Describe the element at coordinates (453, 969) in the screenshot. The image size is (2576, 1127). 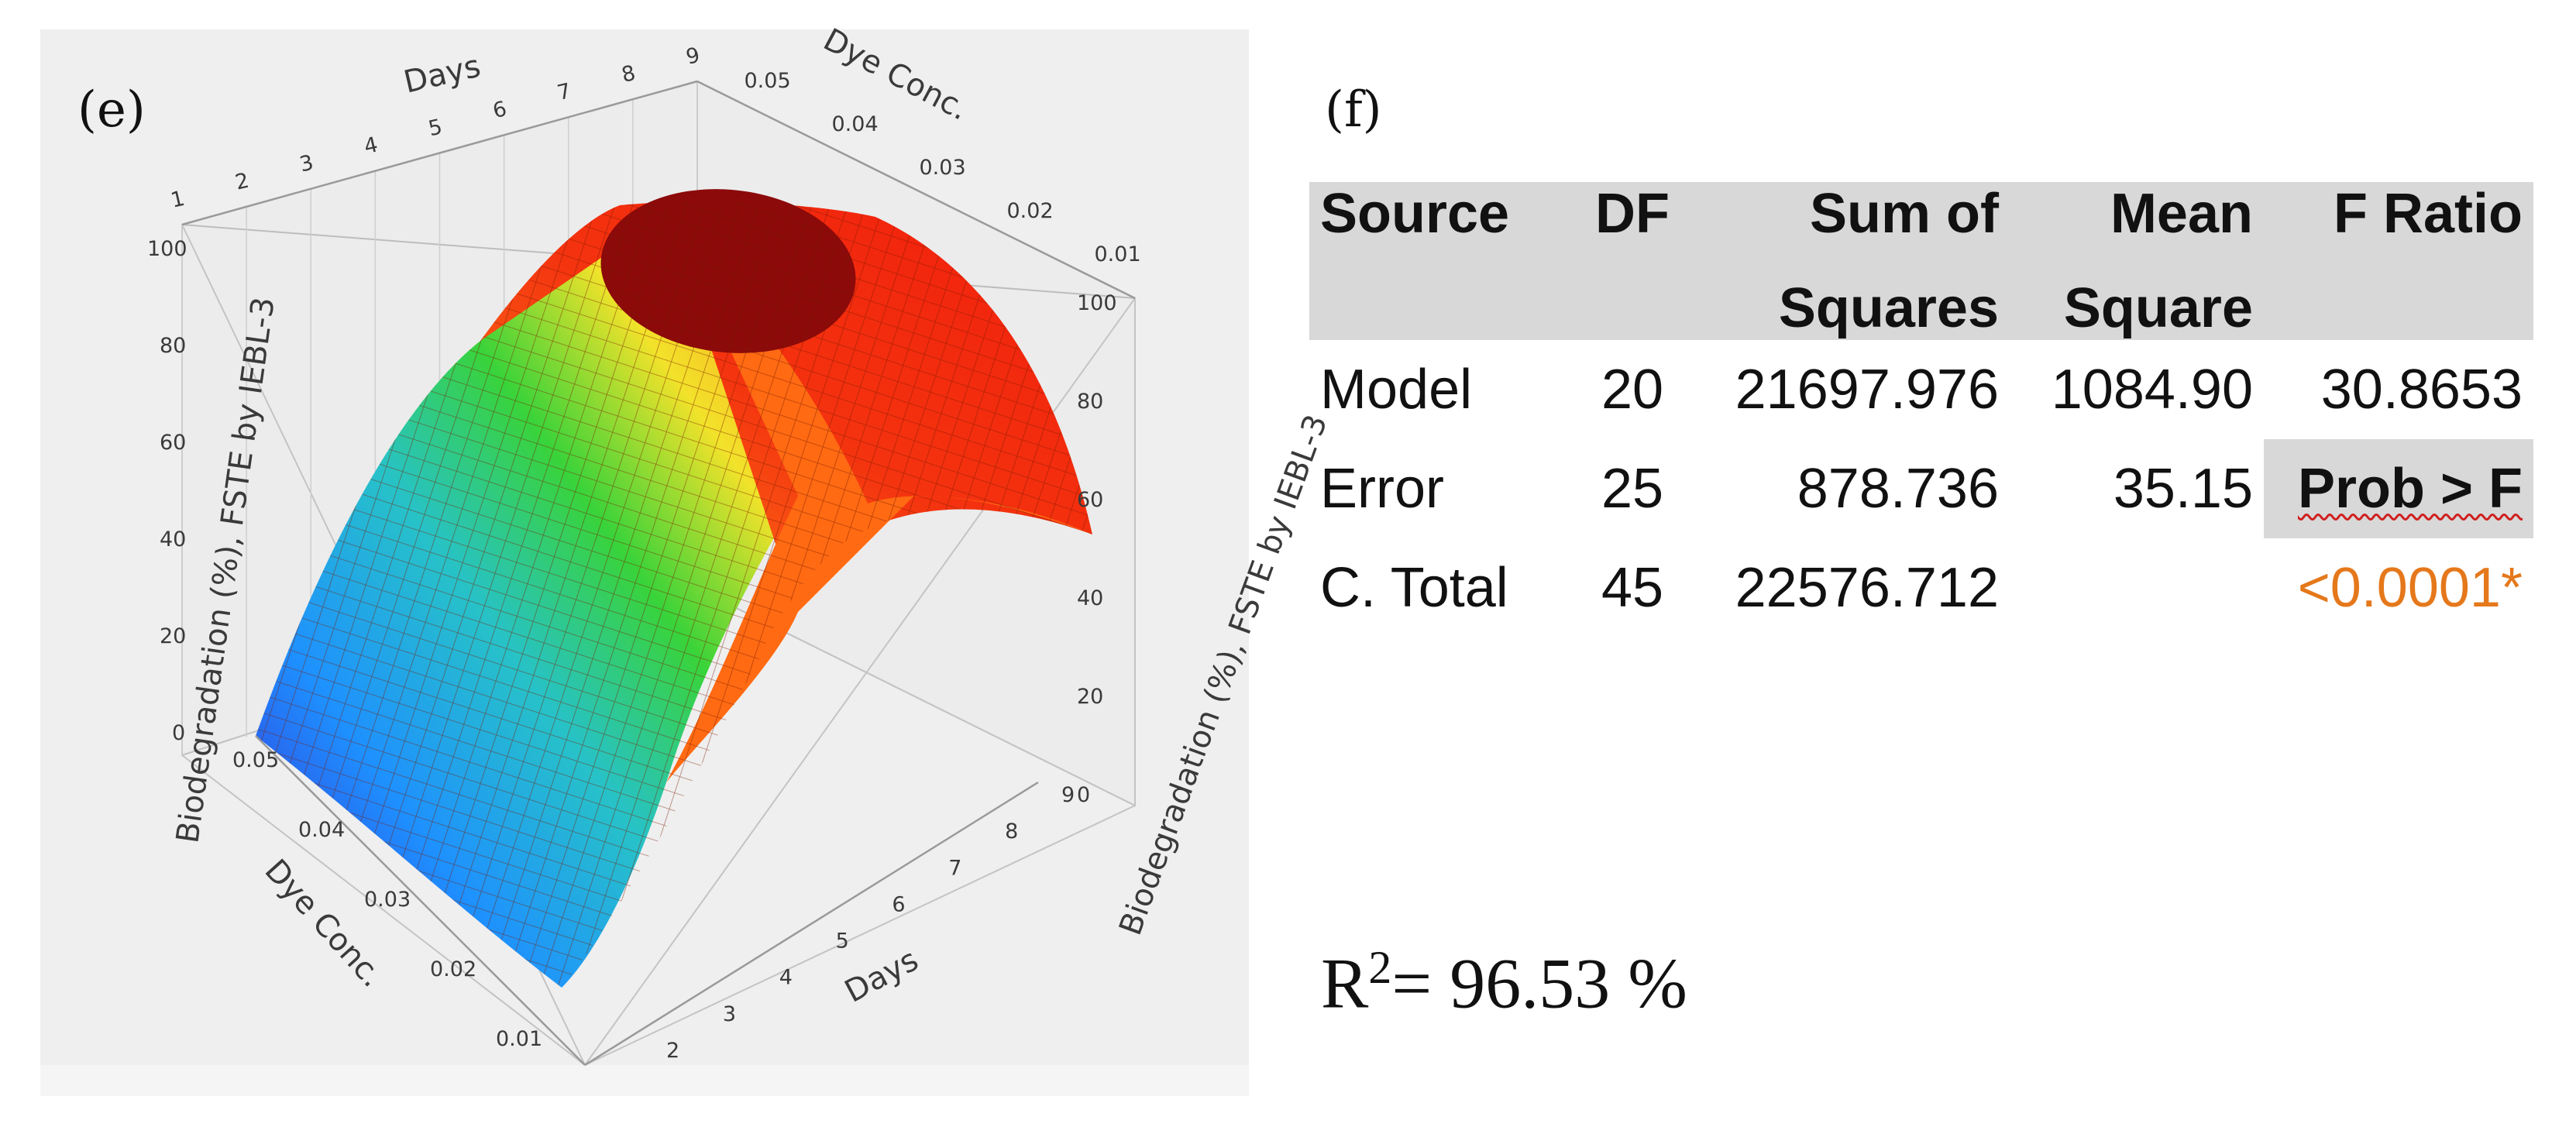
I see `tick-dye-bottom: 0.02` at that location.